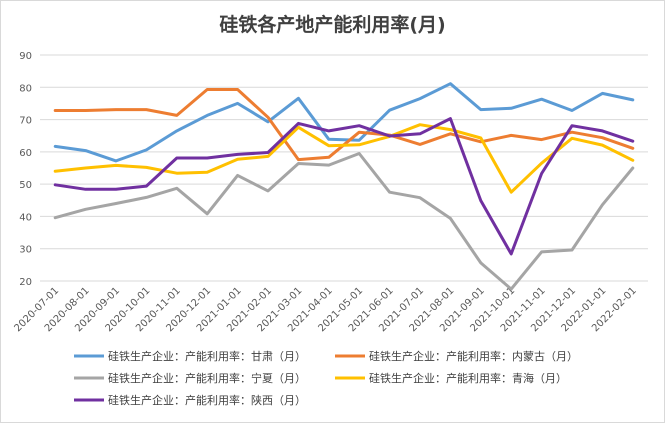 This screenshot has height=423, width=665. I want to click on legend-label: 硅铁生产企业：产能利用率：青海（月）, so click(468, 378).